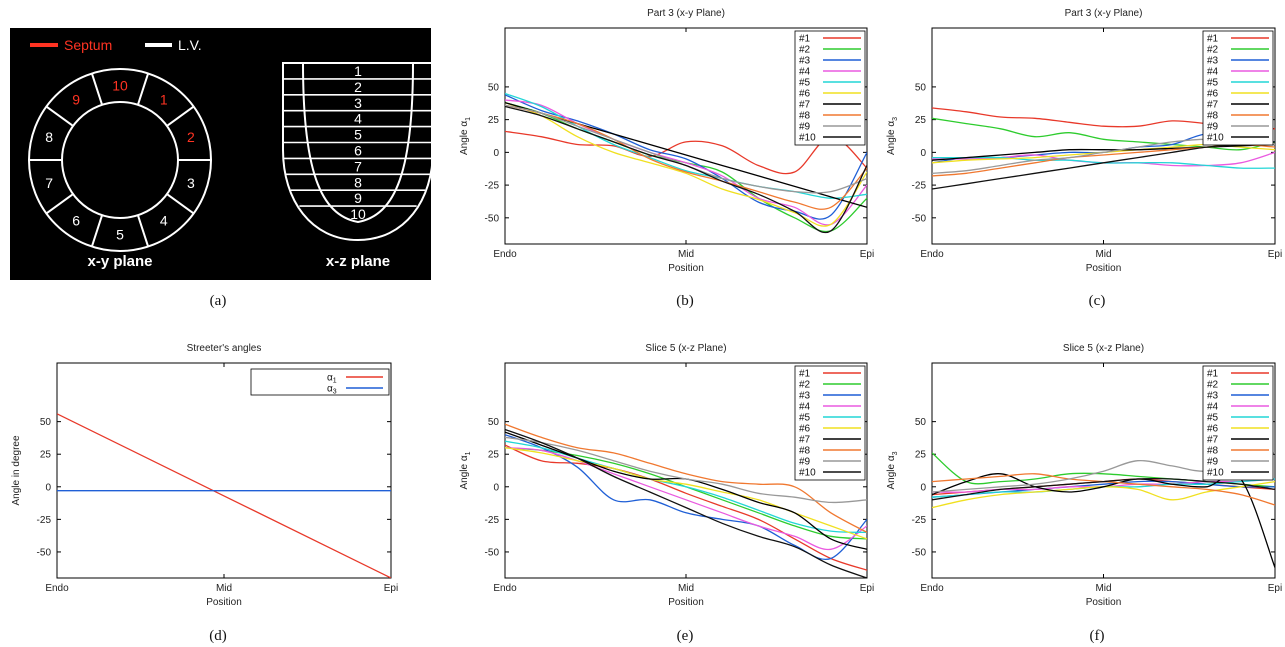  What do you see at coordinates (1097, 636) in the screenshot?
I see `caption-f: (f)` at bounding box center [1097, 636].